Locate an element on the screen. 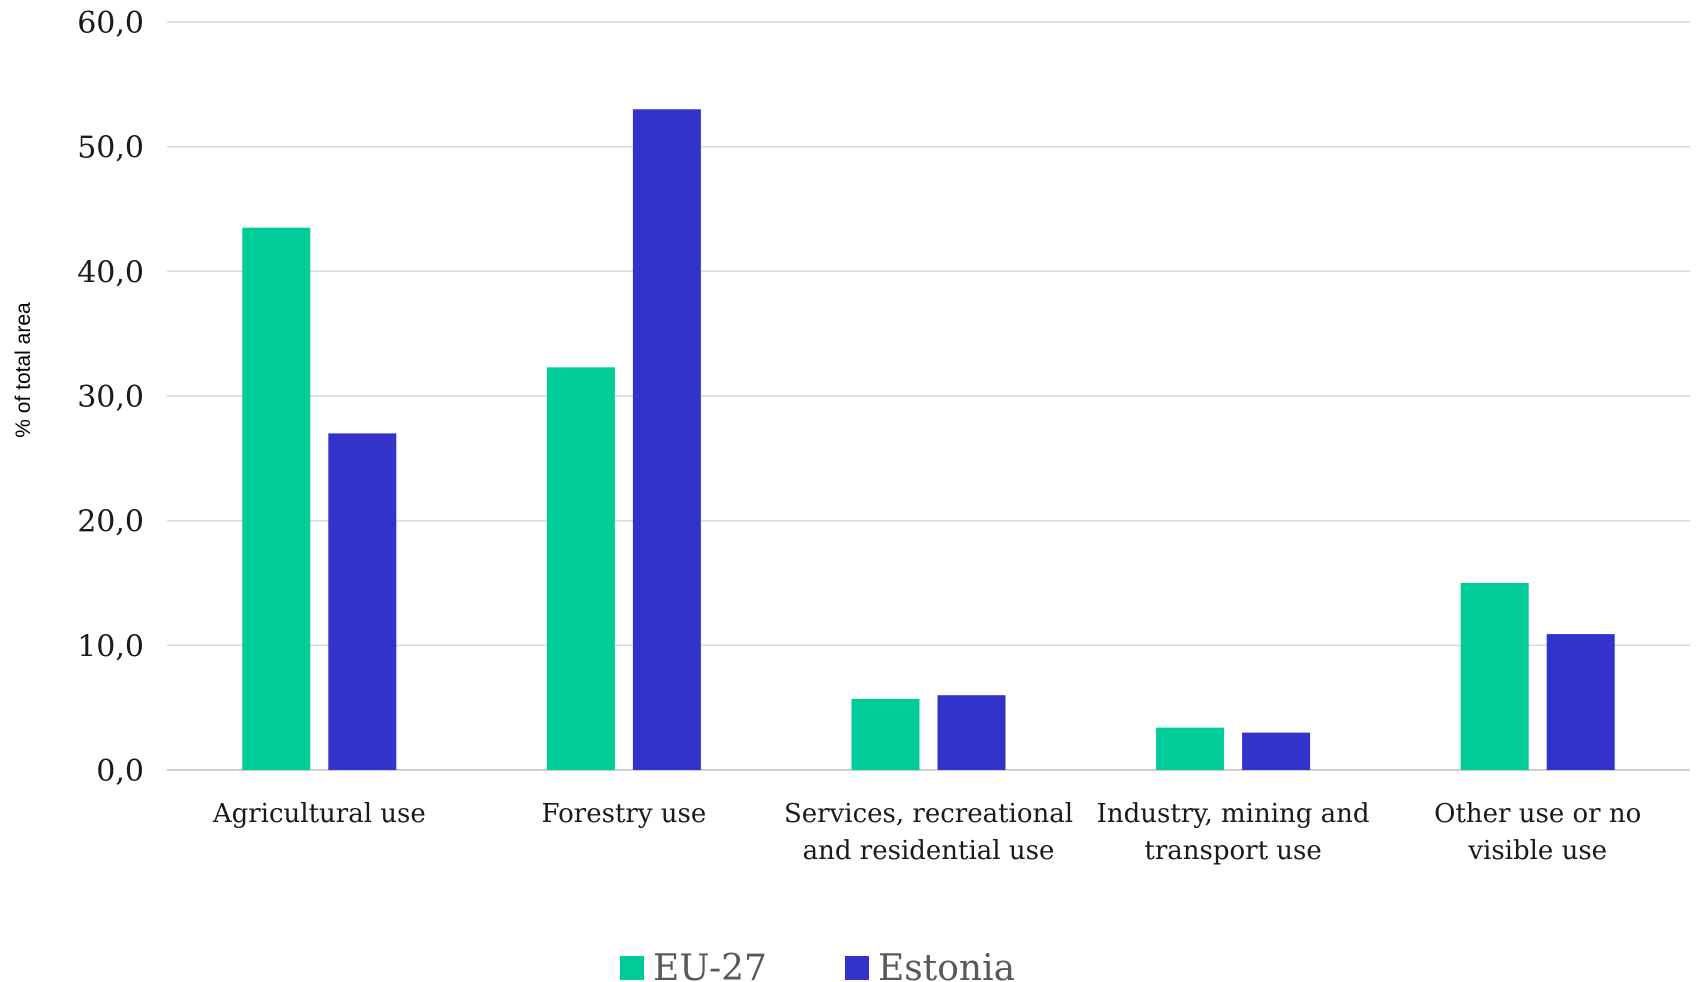  x-category-label: Agricultural use is located at coordinates (319, 814).